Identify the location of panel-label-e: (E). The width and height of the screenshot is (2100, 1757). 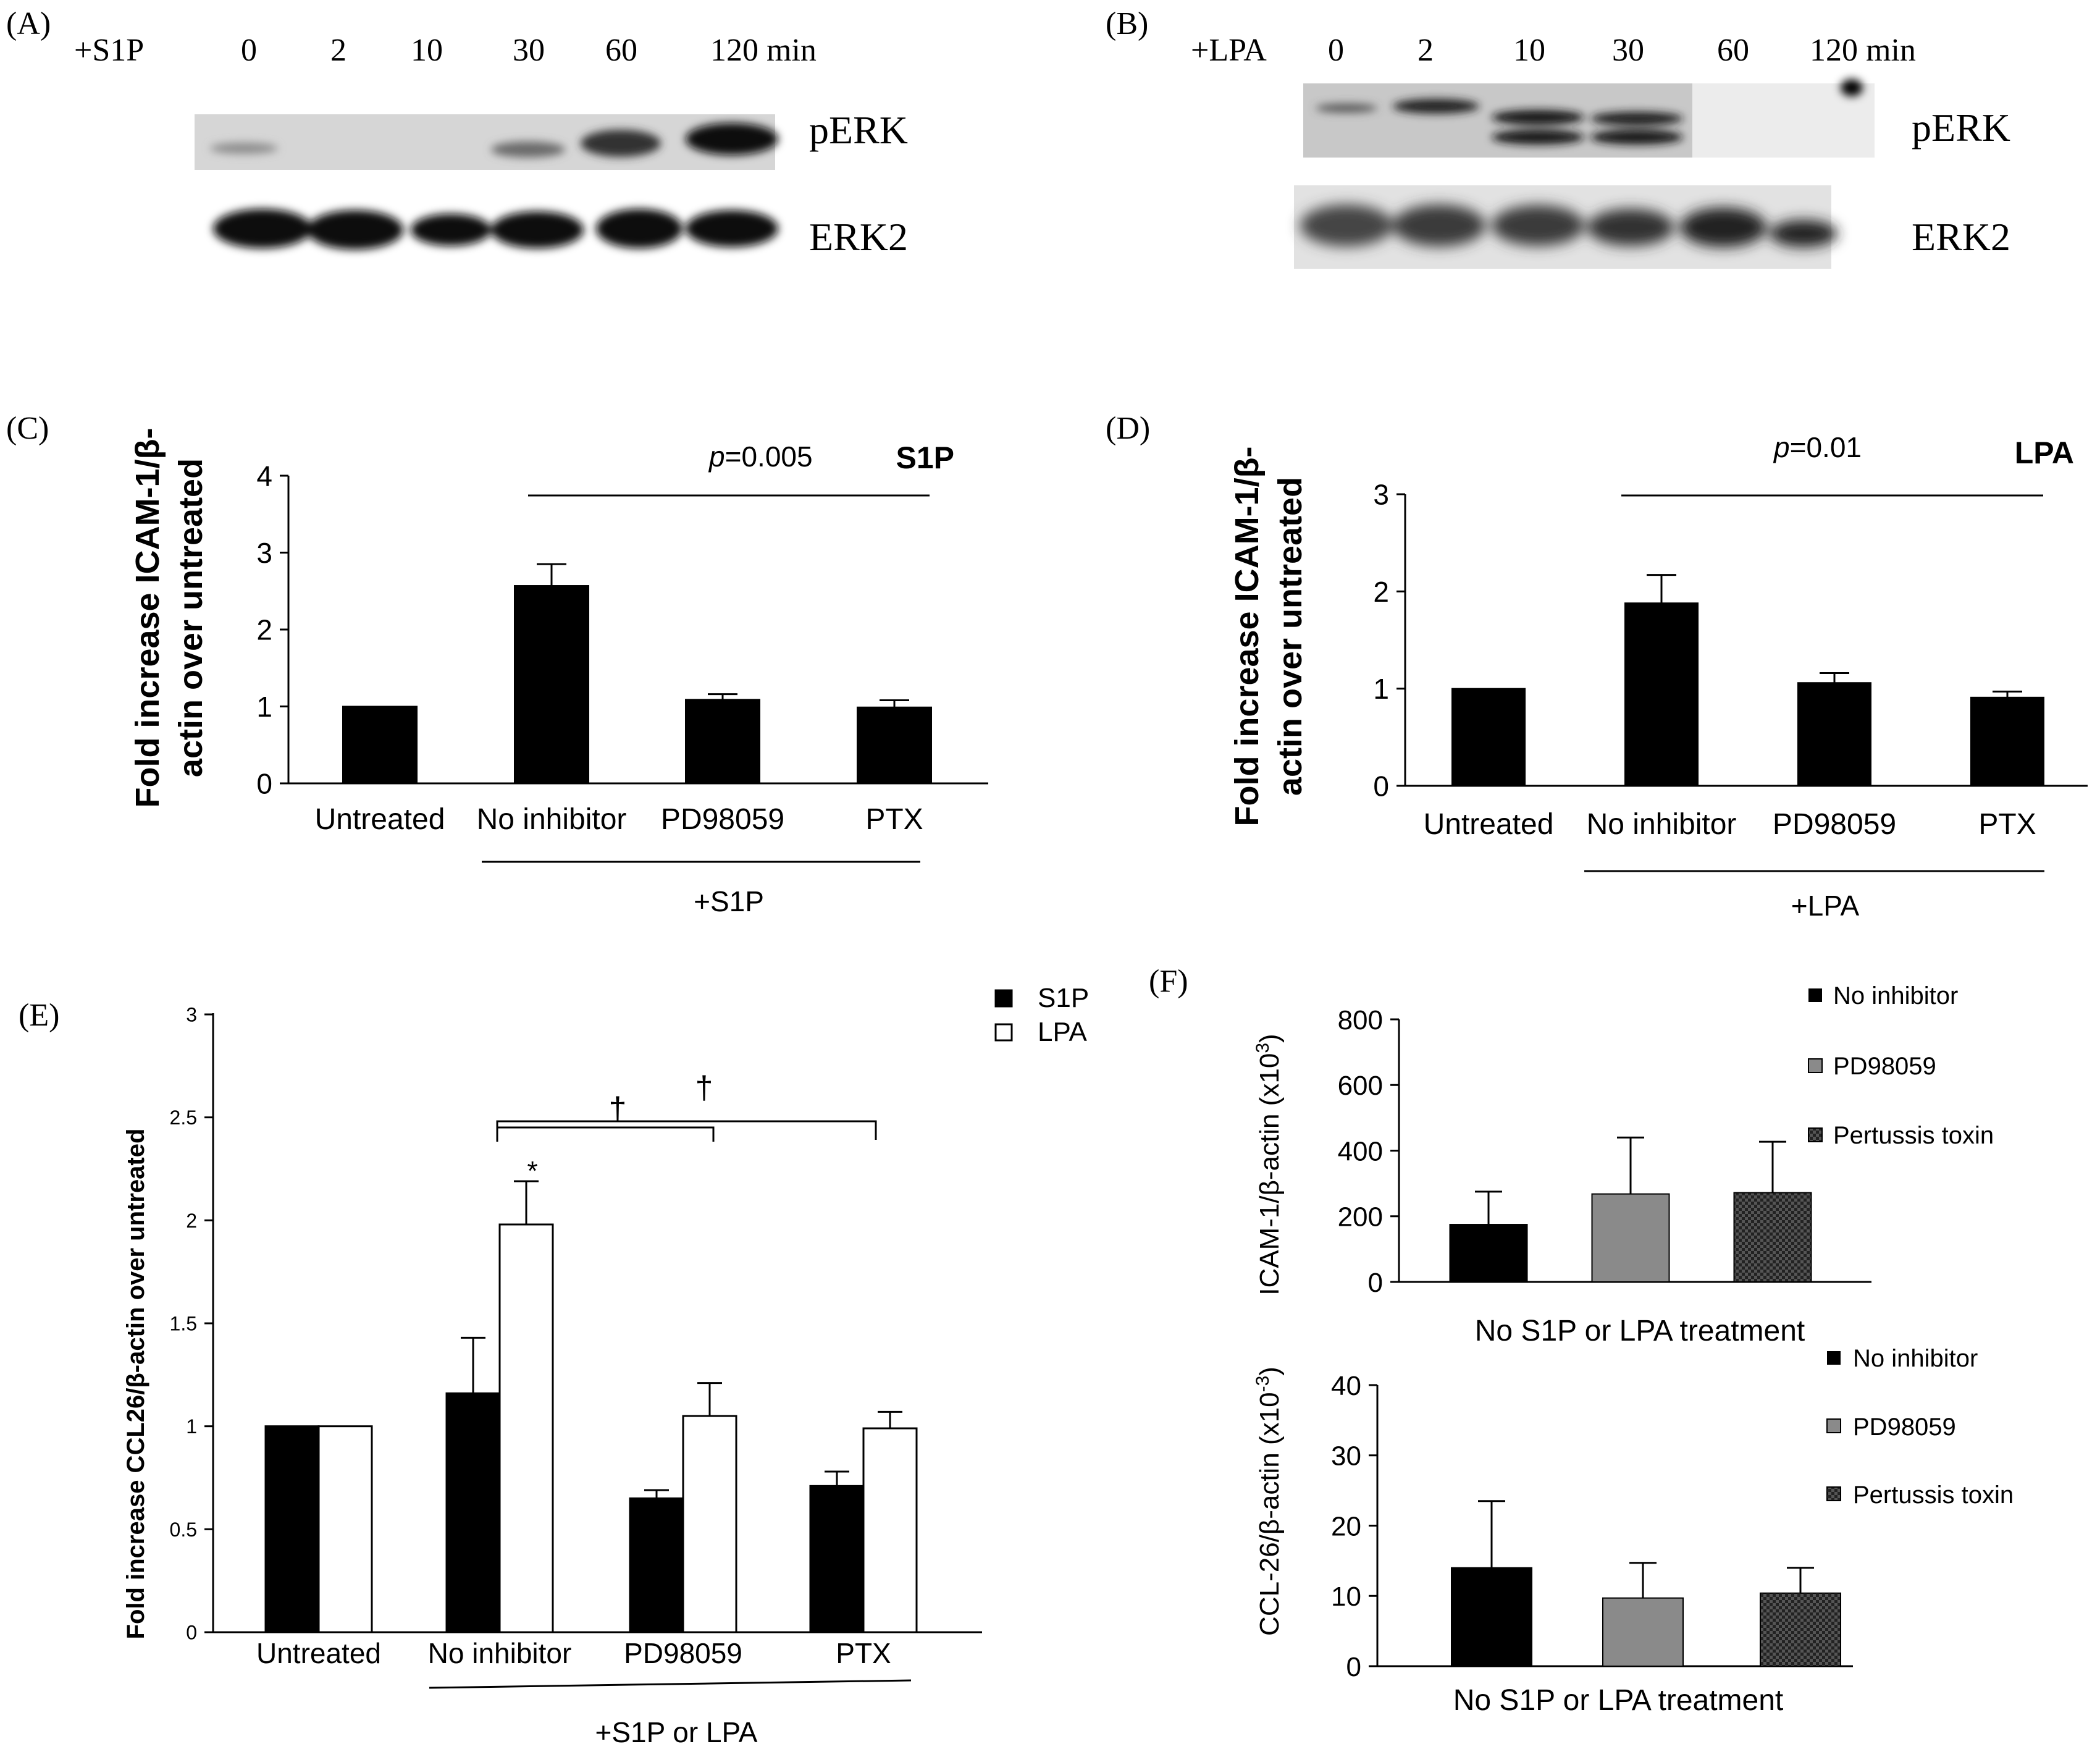
(39, 1015).